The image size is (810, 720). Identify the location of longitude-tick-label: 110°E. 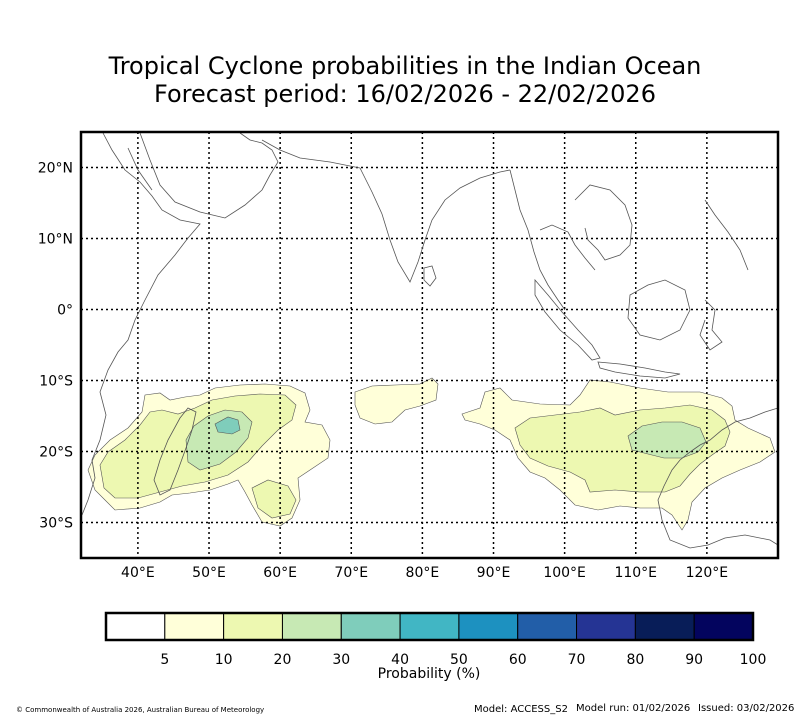
(635, 573).